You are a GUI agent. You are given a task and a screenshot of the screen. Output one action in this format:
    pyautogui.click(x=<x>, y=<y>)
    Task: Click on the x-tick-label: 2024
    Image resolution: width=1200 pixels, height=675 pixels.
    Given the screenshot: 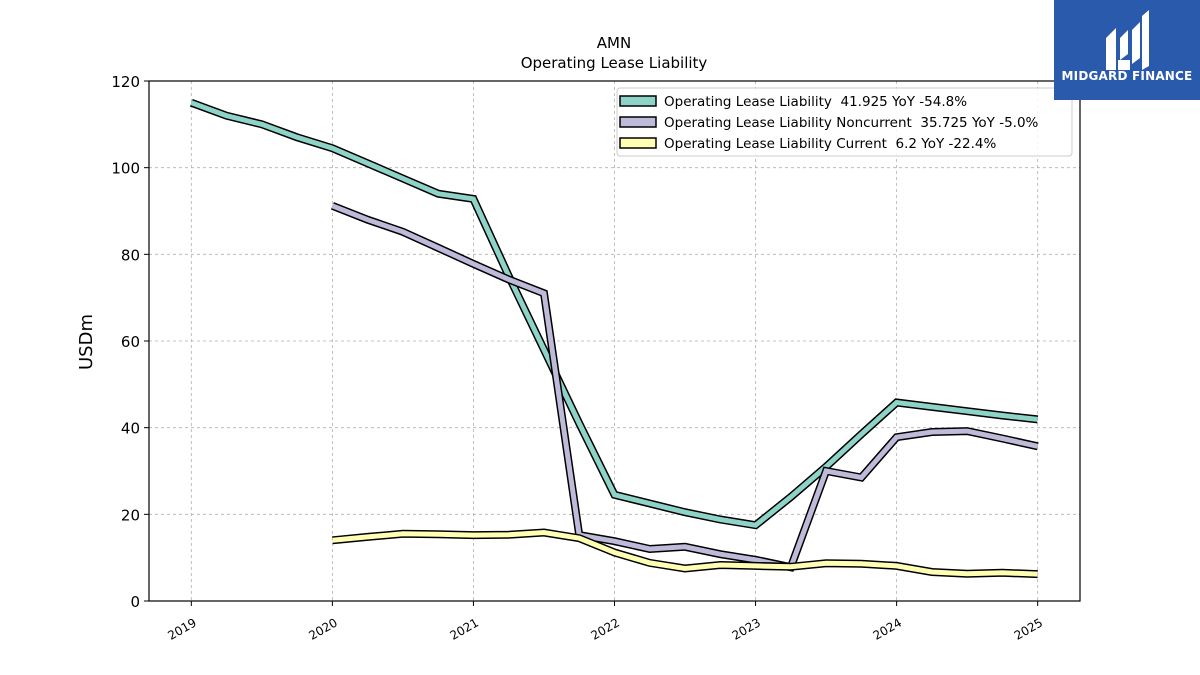 What is the action you would take?
    pyautogui.click(x=887, y=628)
    